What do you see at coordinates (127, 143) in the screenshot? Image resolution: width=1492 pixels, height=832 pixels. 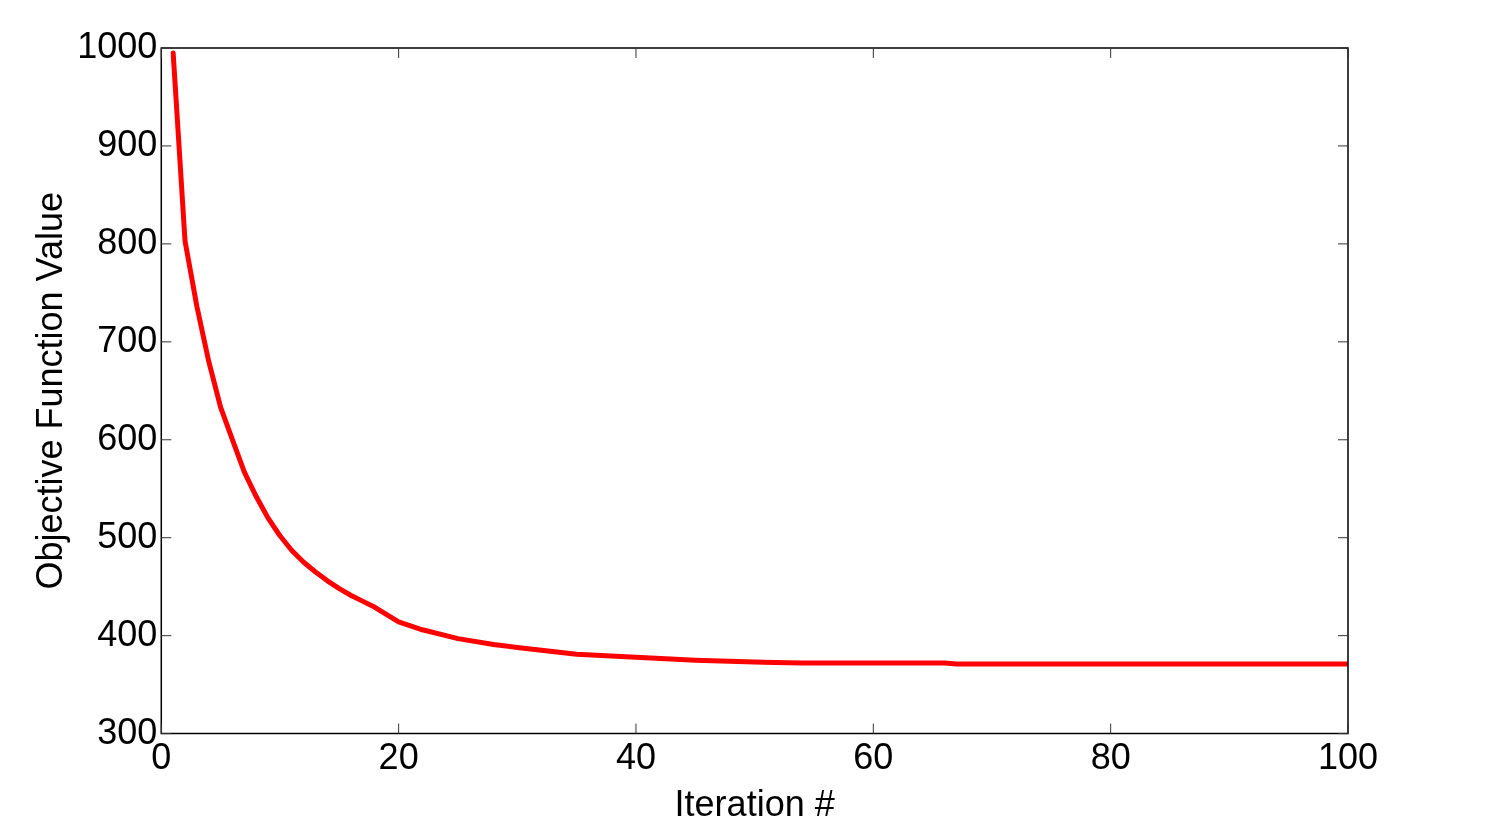 I see `y-tick-label: 900` at bounding box center [127, 143].